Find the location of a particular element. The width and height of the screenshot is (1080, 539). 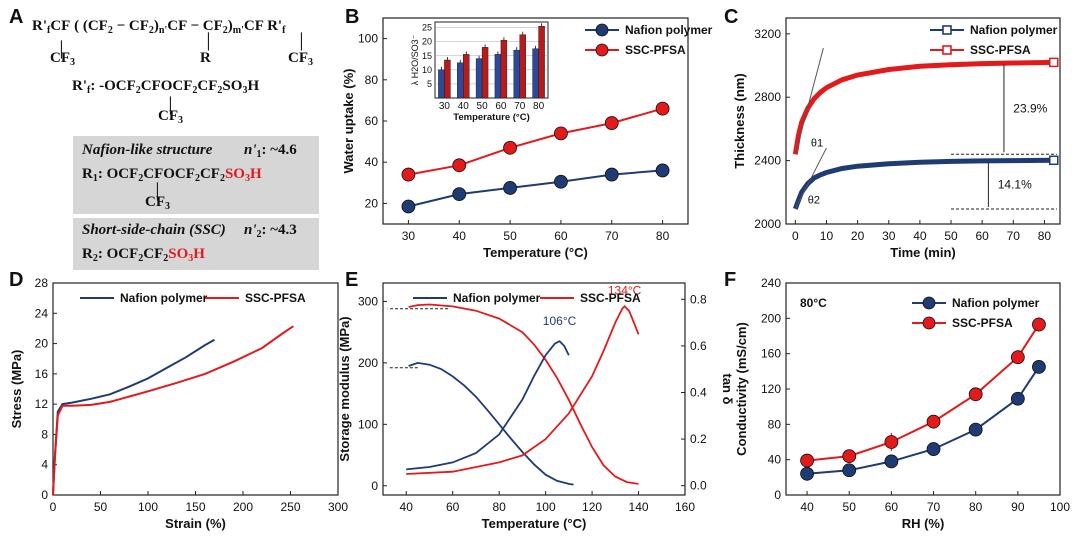

x-tick-label: 150 is located at coordinates (195, 507).